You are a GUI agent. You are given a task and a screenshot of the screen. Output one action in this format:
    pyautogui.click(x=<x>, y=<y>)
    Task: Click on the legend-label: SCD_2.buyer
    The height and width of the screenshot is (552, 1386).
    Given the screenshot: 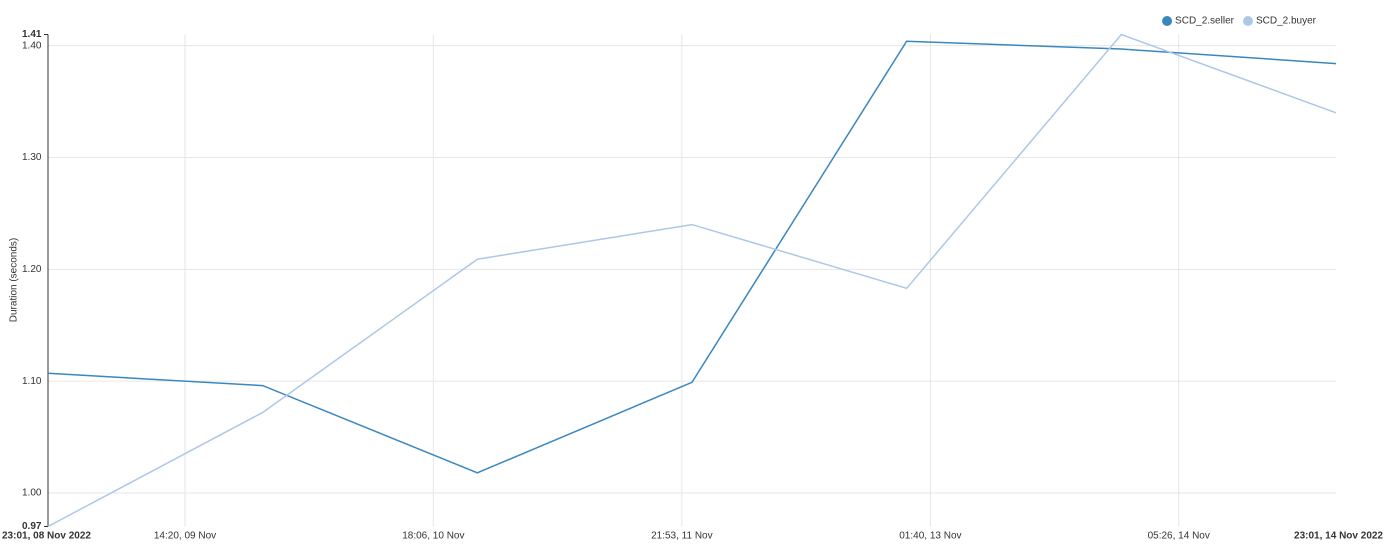 What is the action you would take?
    pyautogui.click(x=1286, y=21)
    